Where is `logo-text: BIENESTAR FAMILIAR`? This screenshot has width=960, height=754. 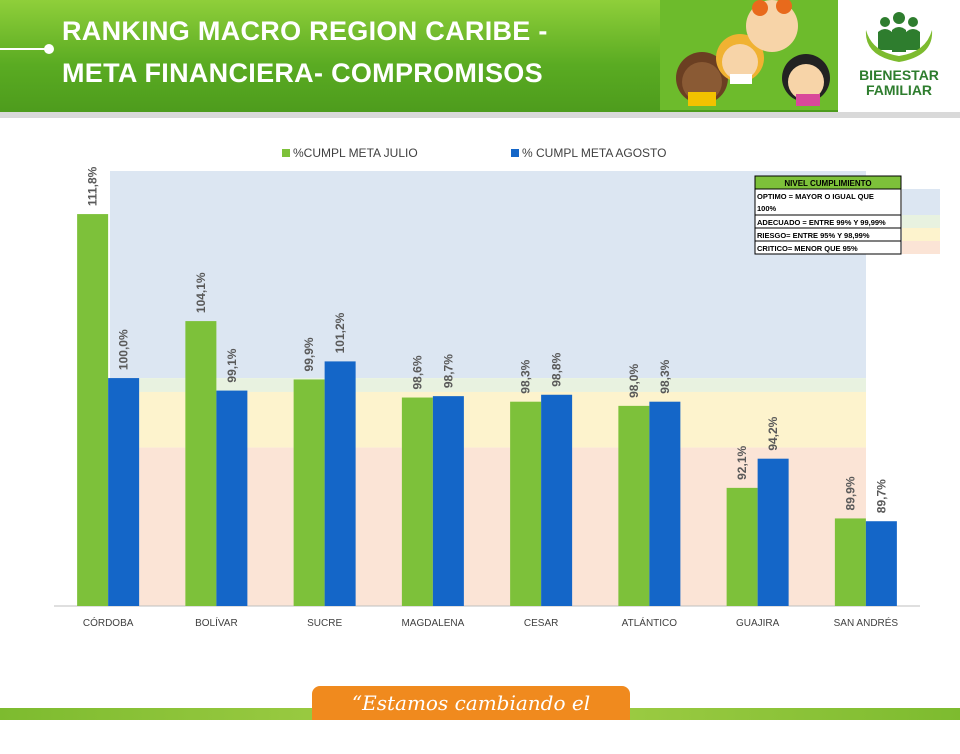 logo-text: BIENESTAR FAMILIAR is located at coordinates (899, 83).